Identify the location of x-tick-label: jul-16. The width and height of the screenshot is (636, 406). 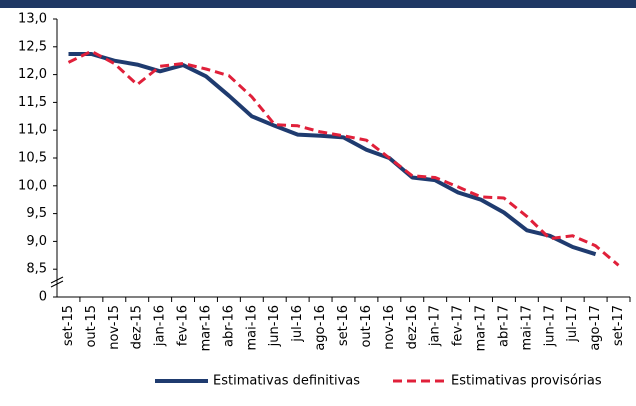
(297, 324).